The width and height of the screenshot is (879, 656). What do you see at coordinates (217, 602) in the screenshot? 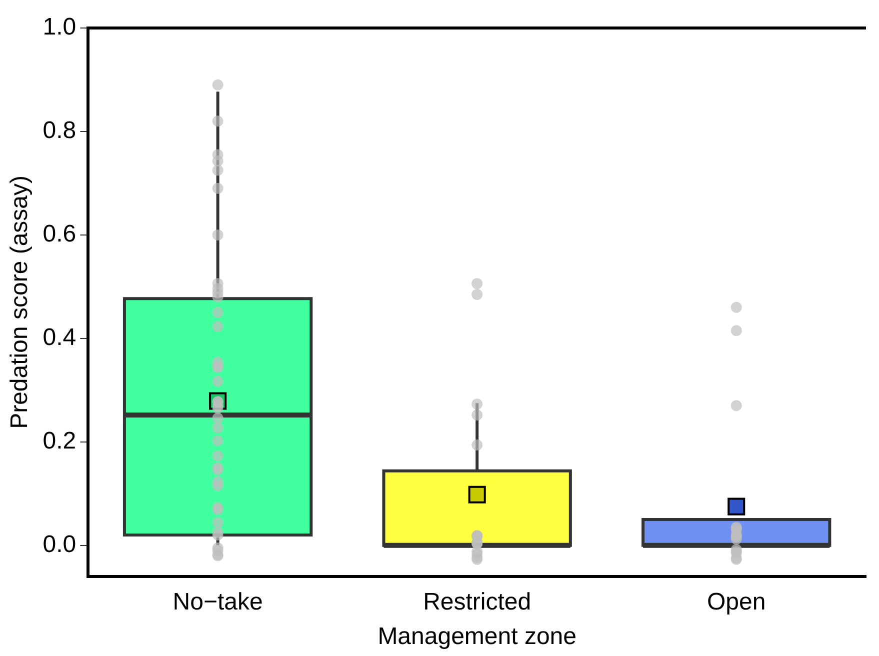
I see `x-tick-label: No−take` at bounding box center [217, 602].